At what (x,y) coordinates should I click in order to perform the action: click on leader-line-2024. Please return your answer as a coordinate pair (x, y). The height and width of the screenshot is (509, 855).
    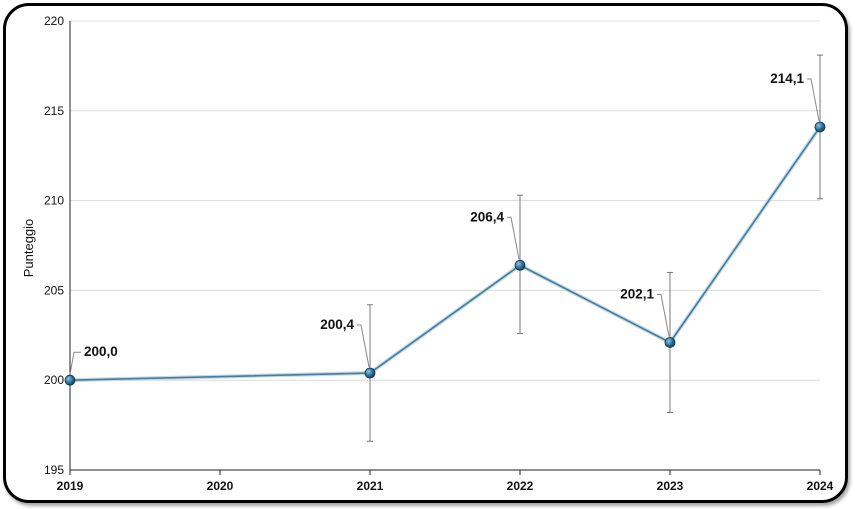
    Looking at the image, I should click on (813, 100).